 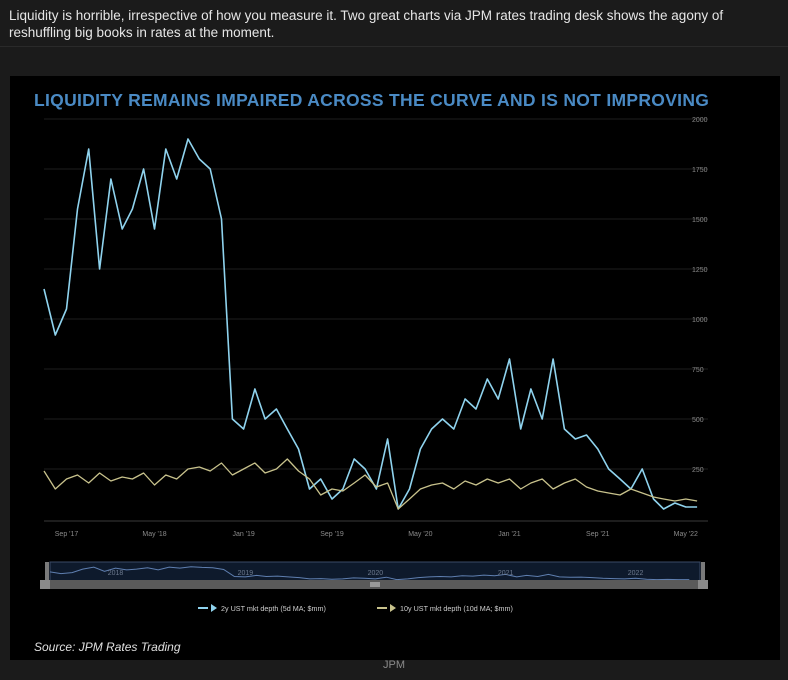 What do you see at coordinates (636, 573) in the screenshot?
I see `navigator-year-label: 2022` at bounding box center [636, 573].